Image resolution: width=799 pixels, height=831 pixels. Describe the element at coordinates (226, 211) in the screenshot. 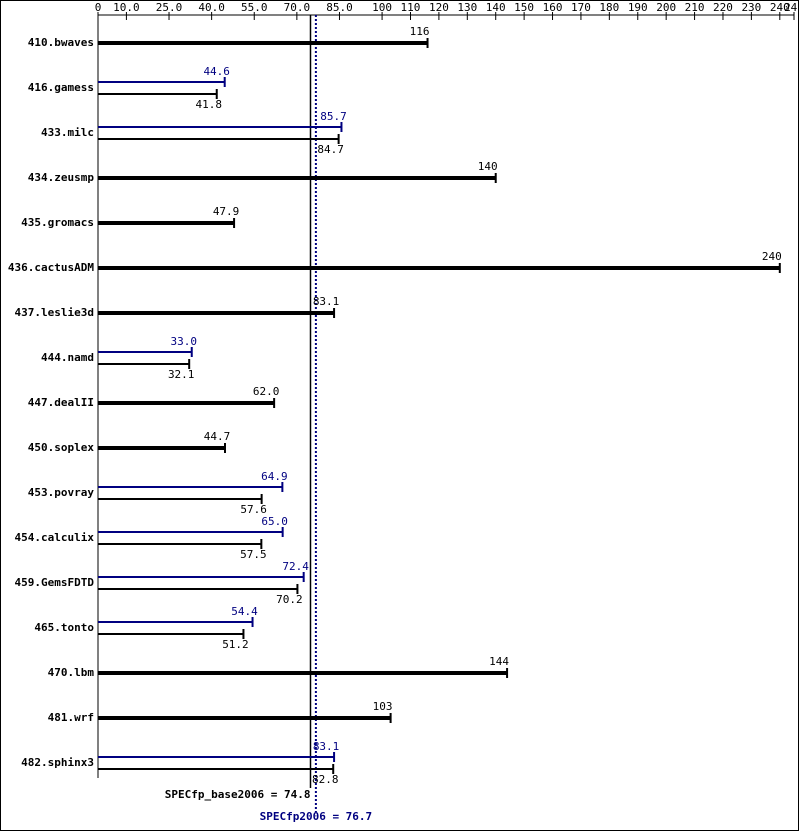

I see `value-label: 47.9` at that location.